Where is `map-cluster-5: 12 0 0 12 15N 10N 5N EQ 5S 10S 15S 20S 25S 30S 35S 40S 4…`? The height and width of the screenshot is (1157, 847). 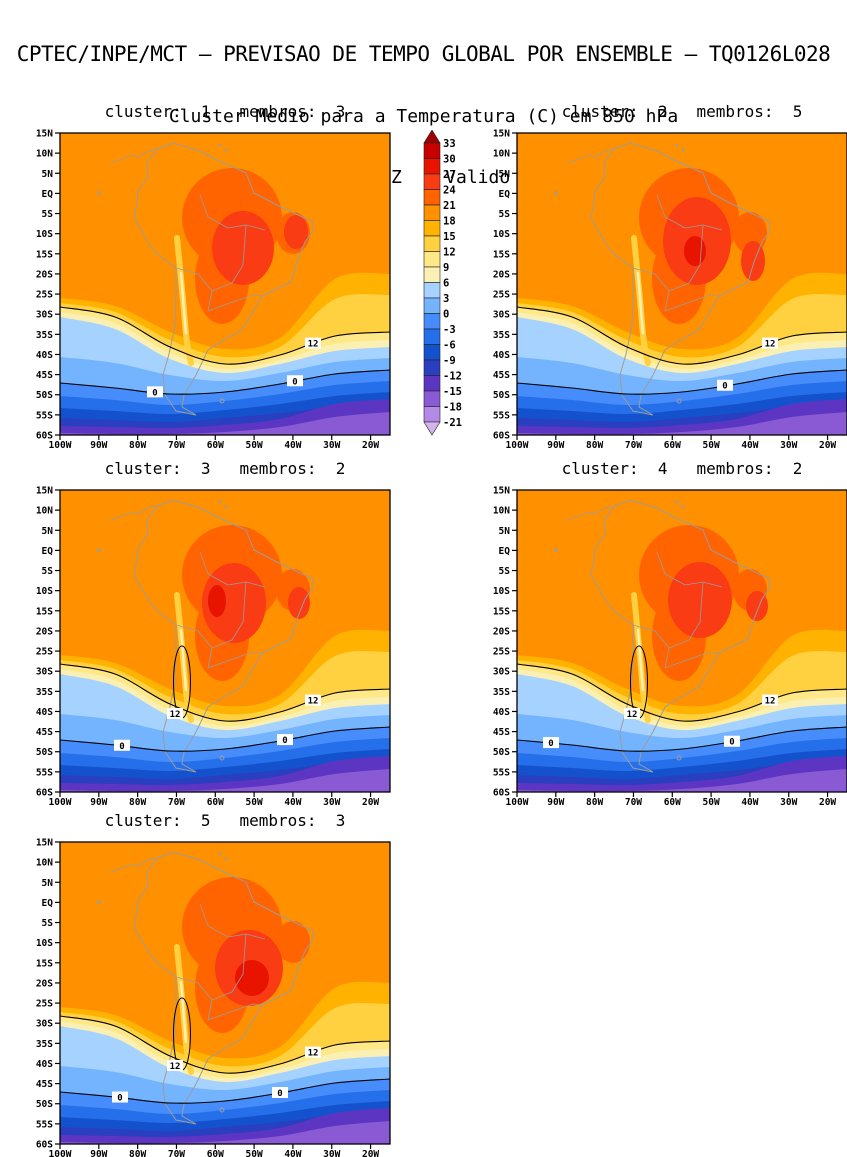
map-cluster-5: 12 0 0 12 15N 10N 5N EQ 5S 10S 15S 20S 25S 30S 35S 40S 4… is located at coordinates (213, 997).